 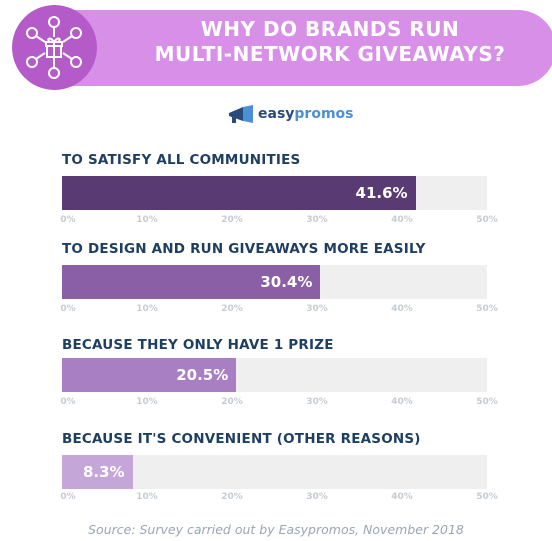 I want to click on icon-circle, so click(x=54, y=47).